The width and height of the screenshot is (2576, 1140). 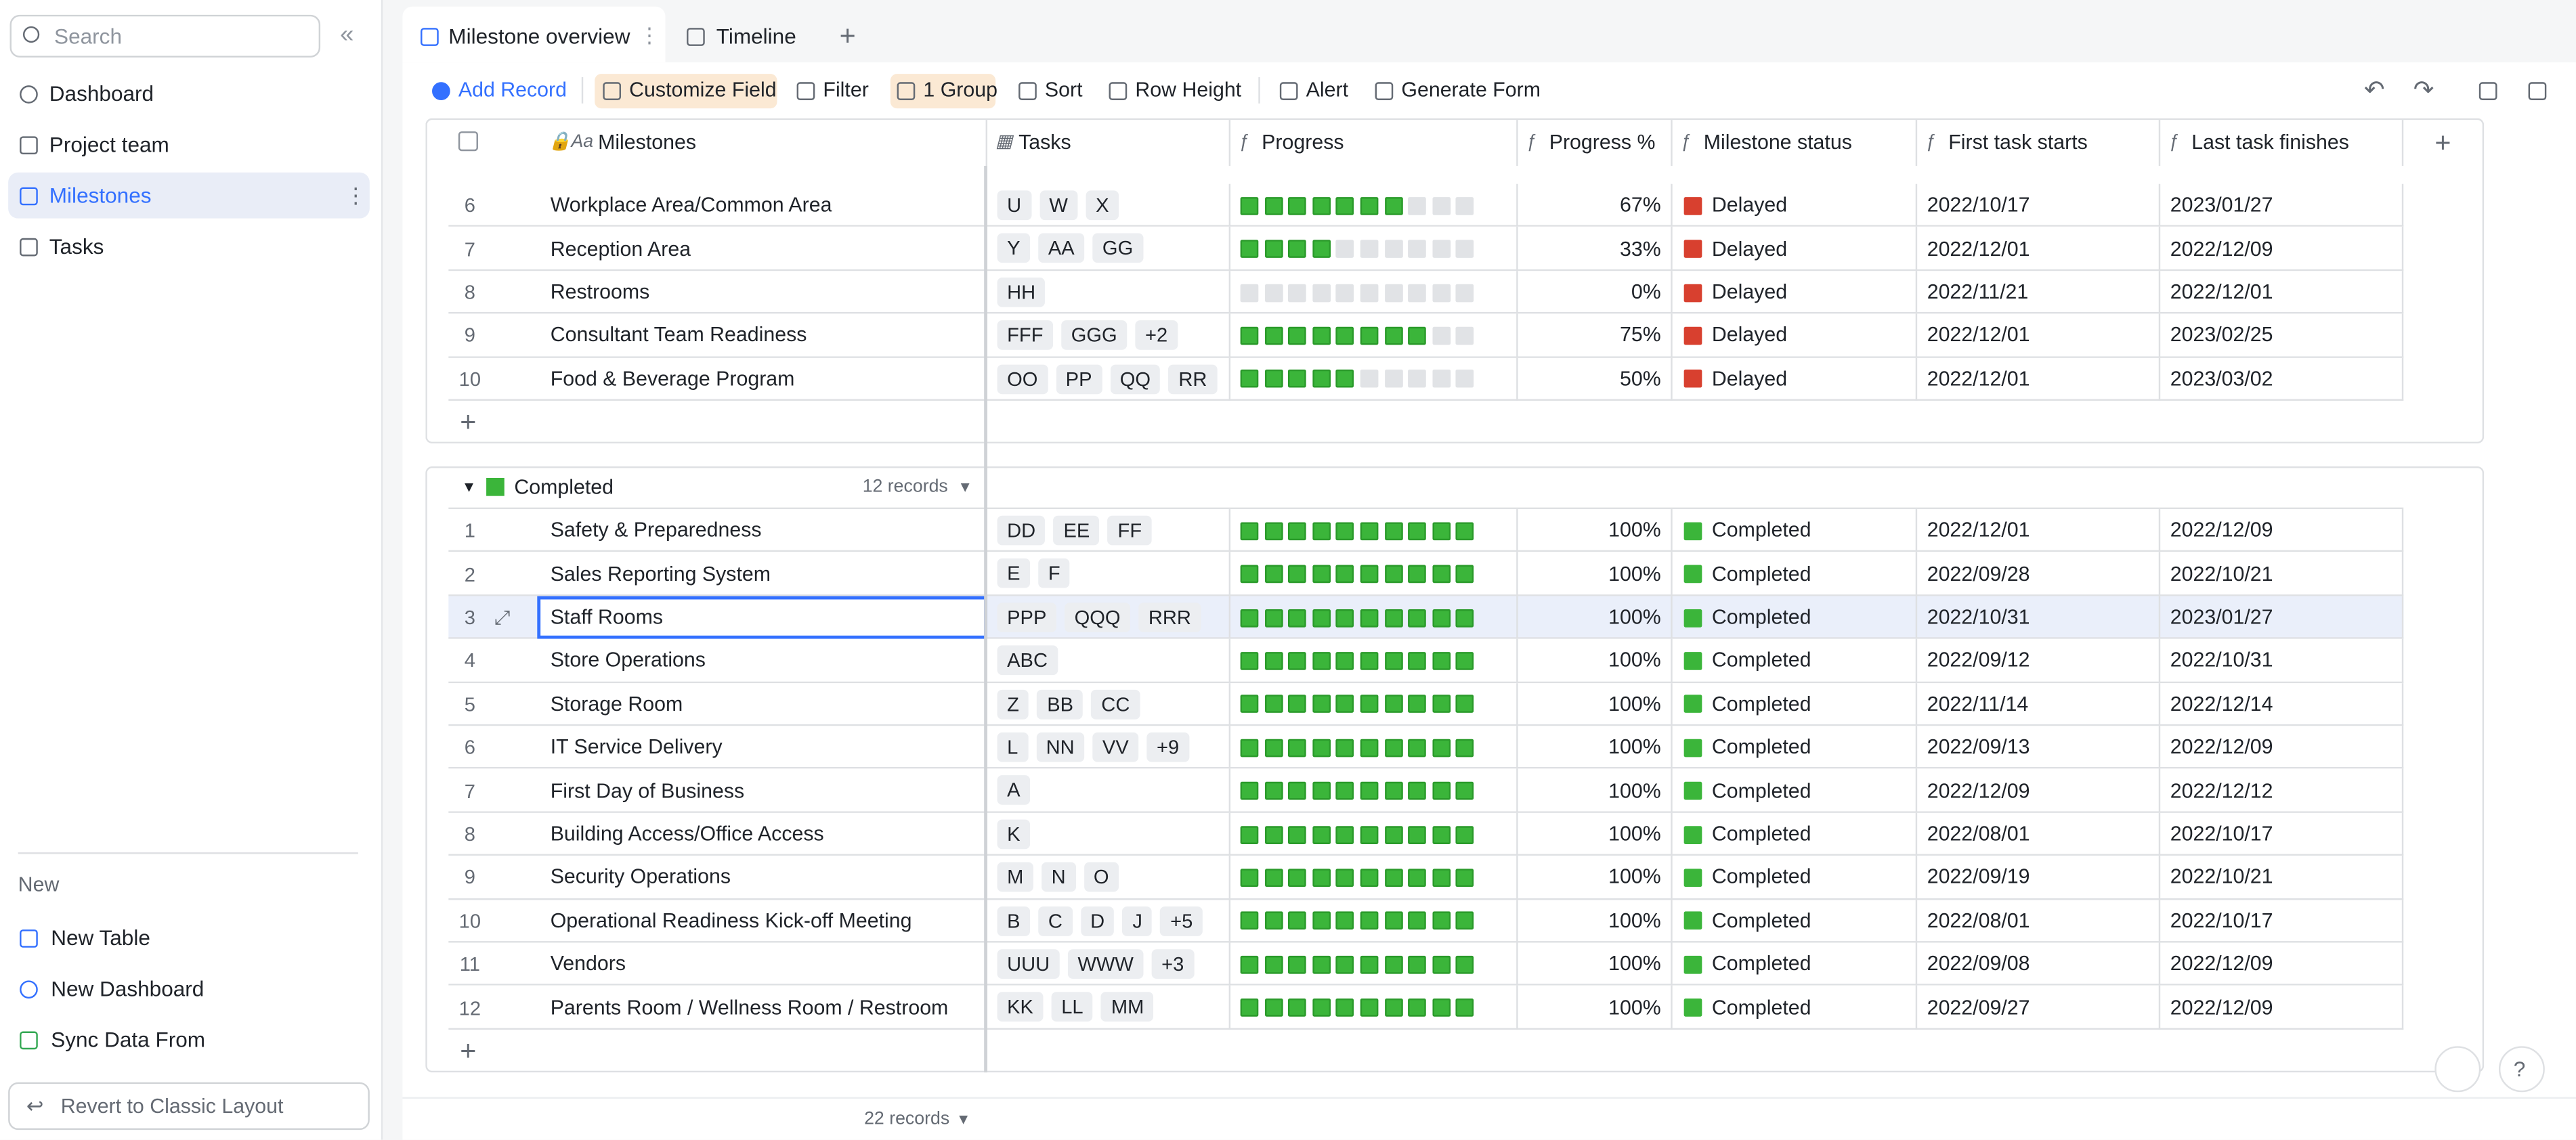 I want to click on toolbar-button: Row Height, so click(x=1188, y=90).